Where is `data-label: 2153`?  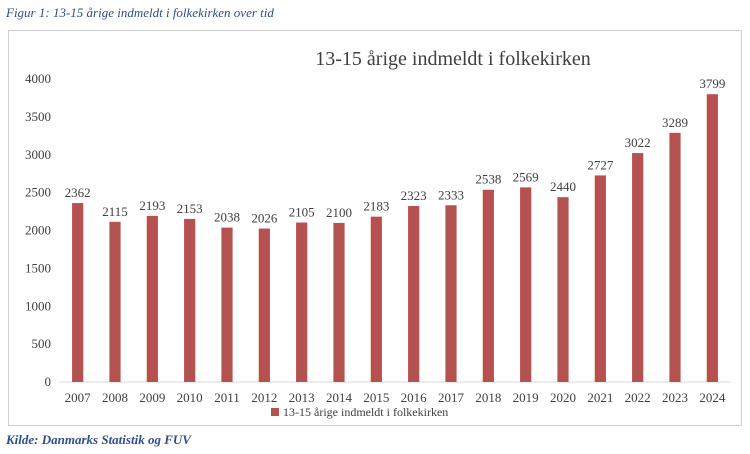 data-label: 2153 is located at coordinates (190, 208).